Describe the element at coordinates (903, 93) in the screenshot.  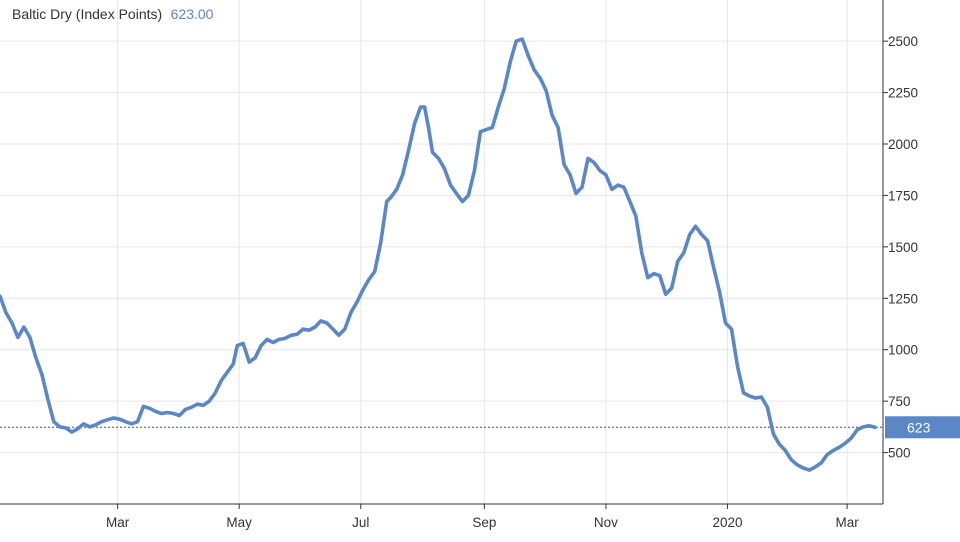
I see `y-tick-label-2250: 2250` at that location.